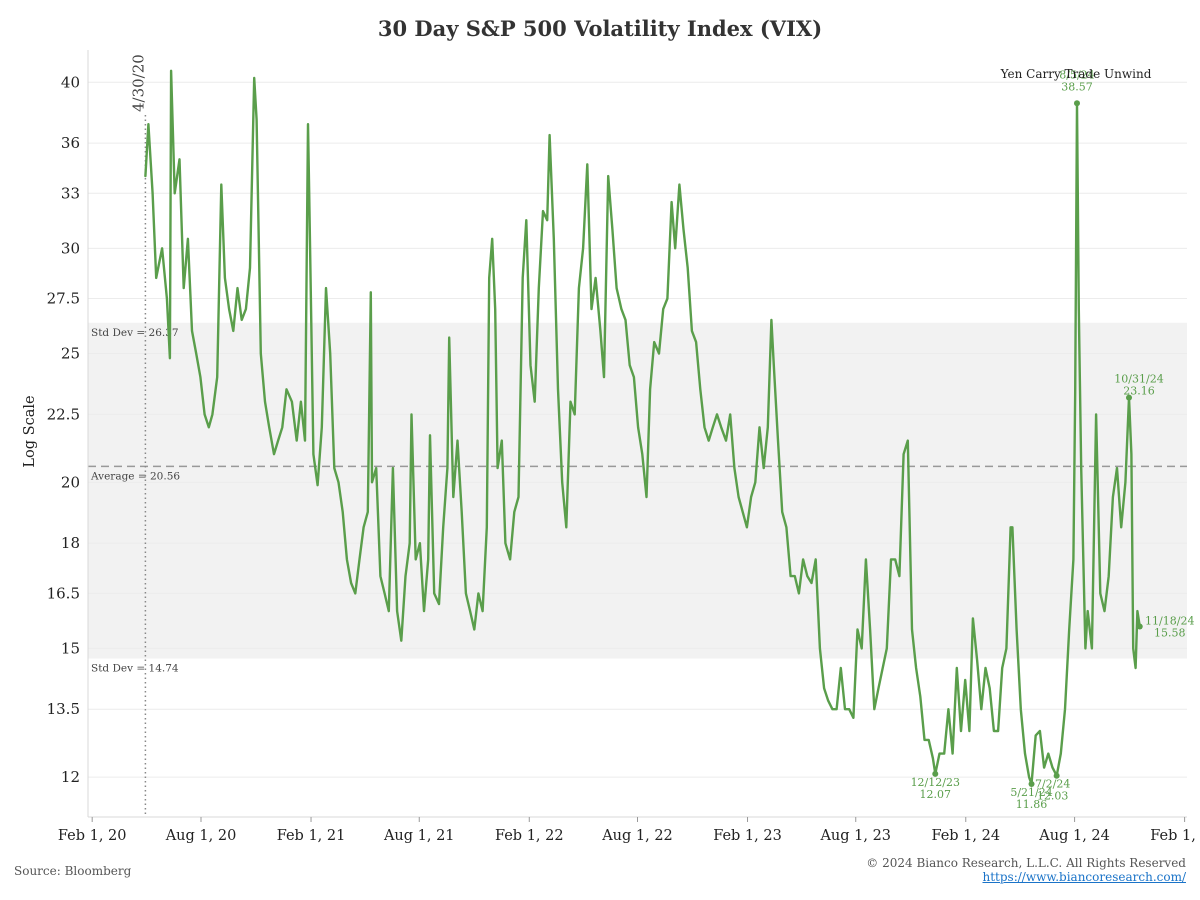 Image resolution: width=1200 pixels, height=900 pixels. I want to click on x-tick-label: Feb 1, 25, so click(1175, 836).